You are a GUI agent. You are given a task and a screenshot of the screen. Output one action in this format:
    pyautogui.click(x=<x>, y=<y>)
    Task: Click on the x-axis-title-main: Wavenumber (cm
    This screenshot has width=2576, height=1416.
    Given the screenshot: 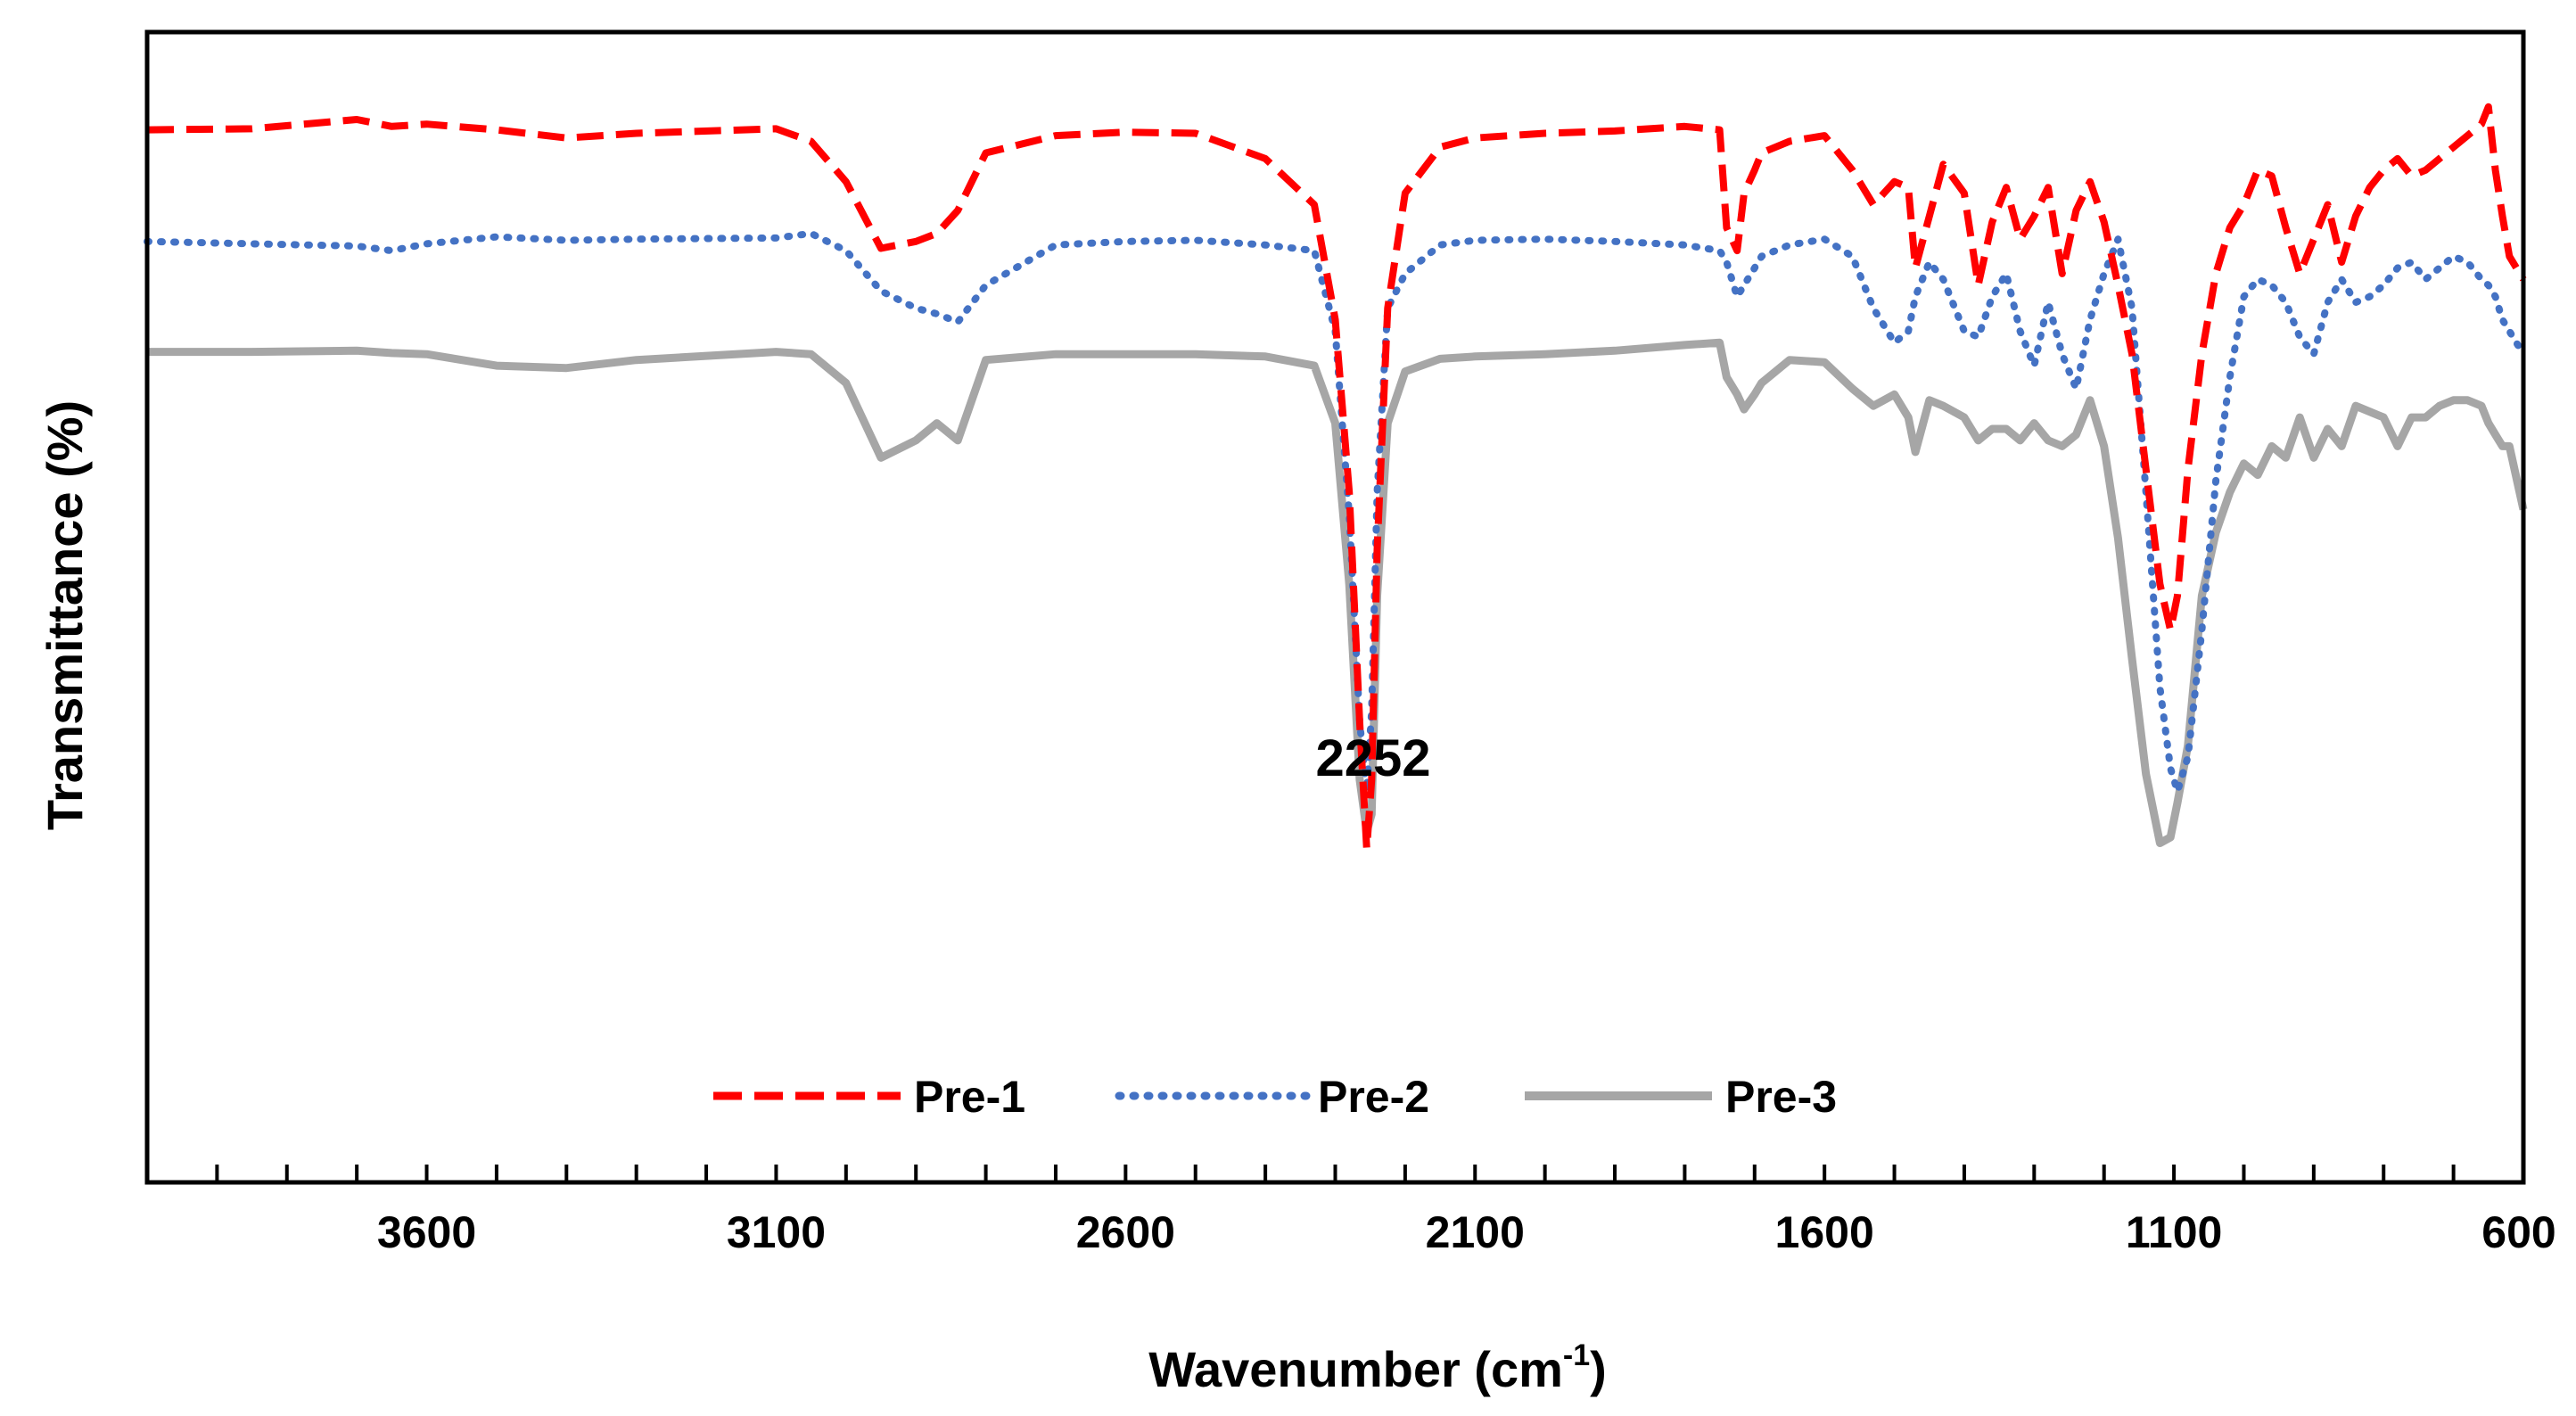 What is the action you would take?
    pyautogui.click(x=1355, y=1369)
    